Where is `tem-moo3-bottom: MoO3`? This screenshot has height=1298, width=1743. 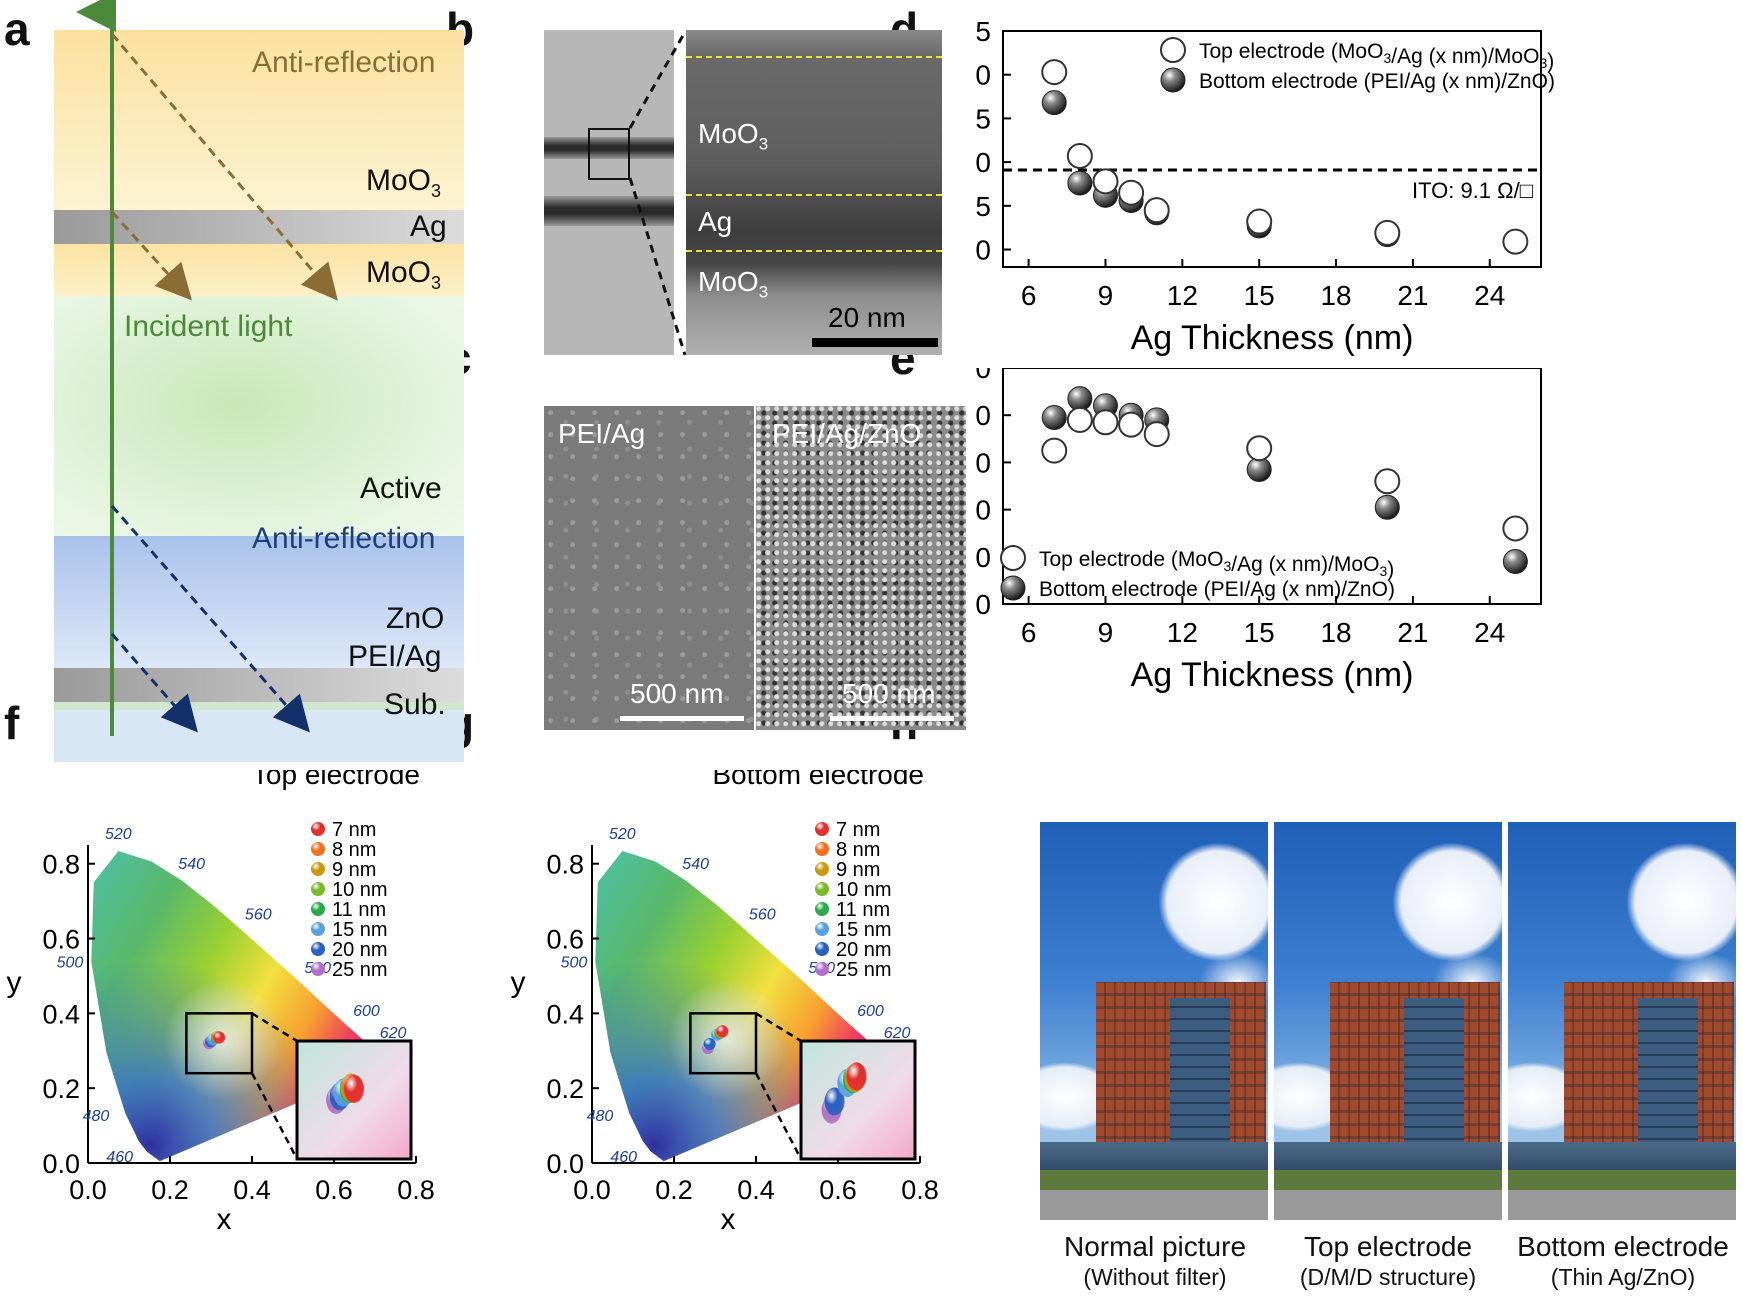
tem-moo3-bottom: MoO3 is located at coordinates (733, 284).